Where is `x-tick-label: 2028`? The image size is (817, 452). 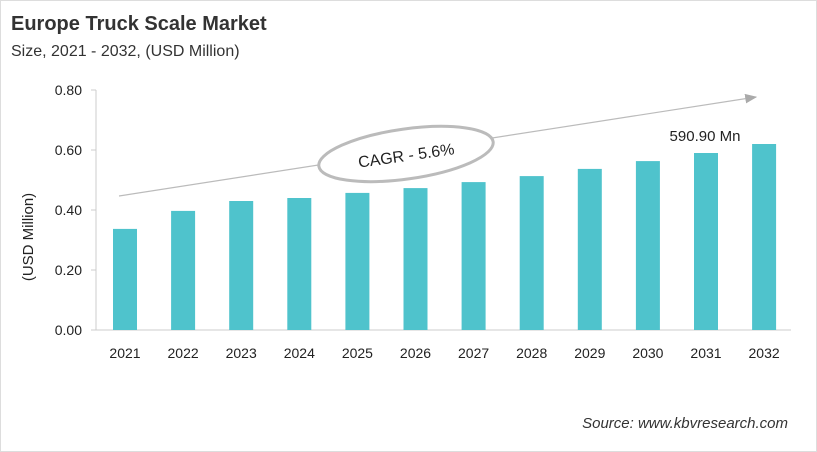 x-tick-label: 2028 is located at coordinates (531, 353).